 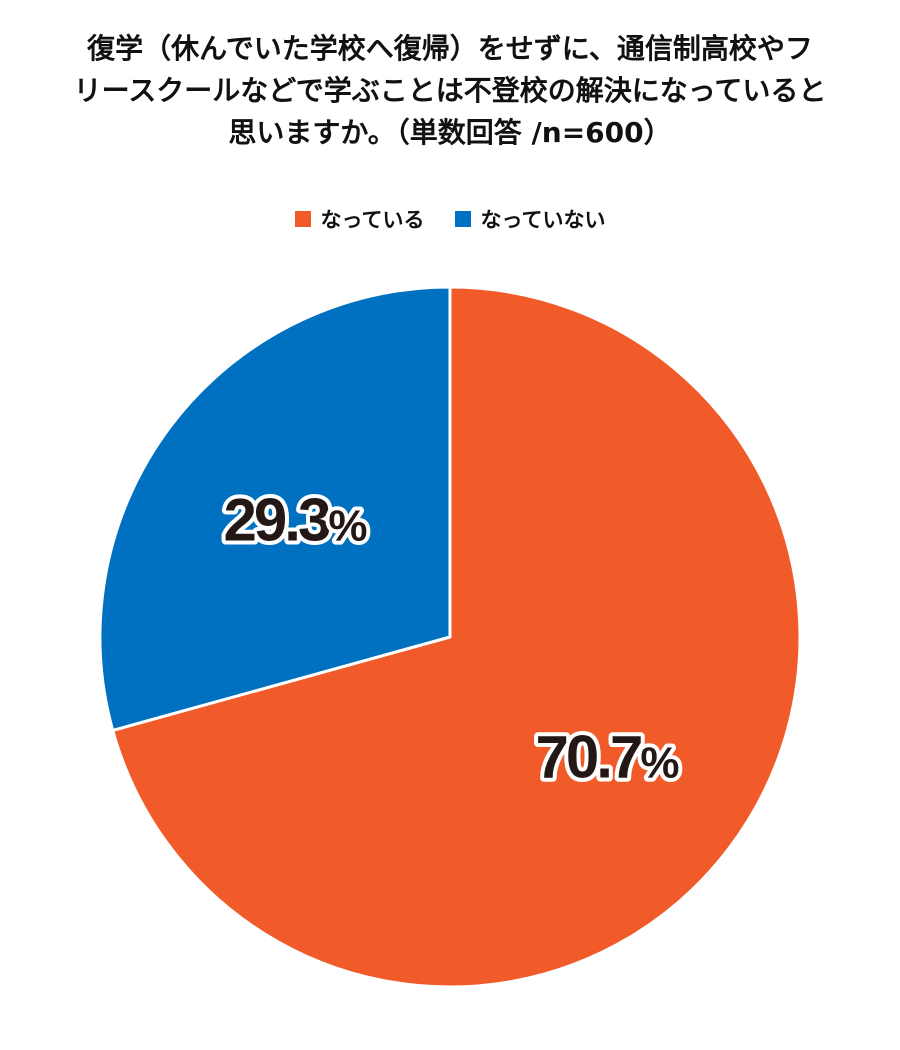 I want to click on legend-label-natteiru: なっている, so click(x=372, y=220).